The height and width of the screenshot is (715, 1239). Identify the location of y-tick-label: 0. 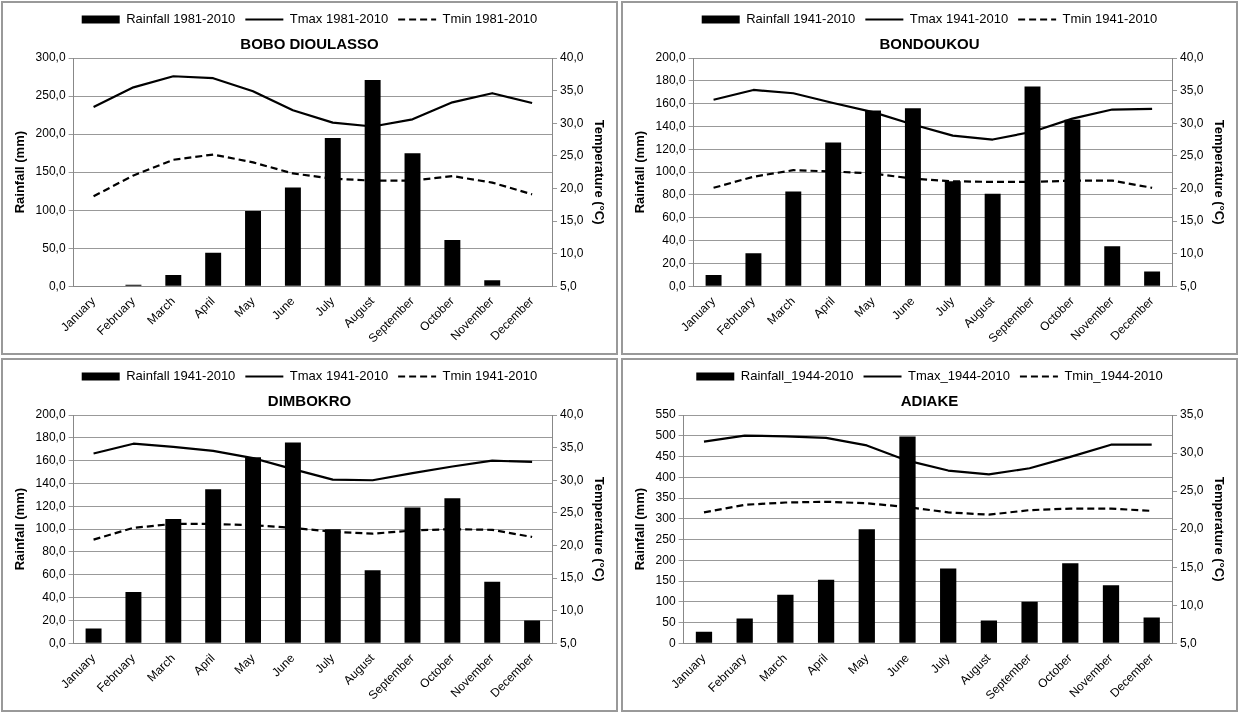
(672, 642).